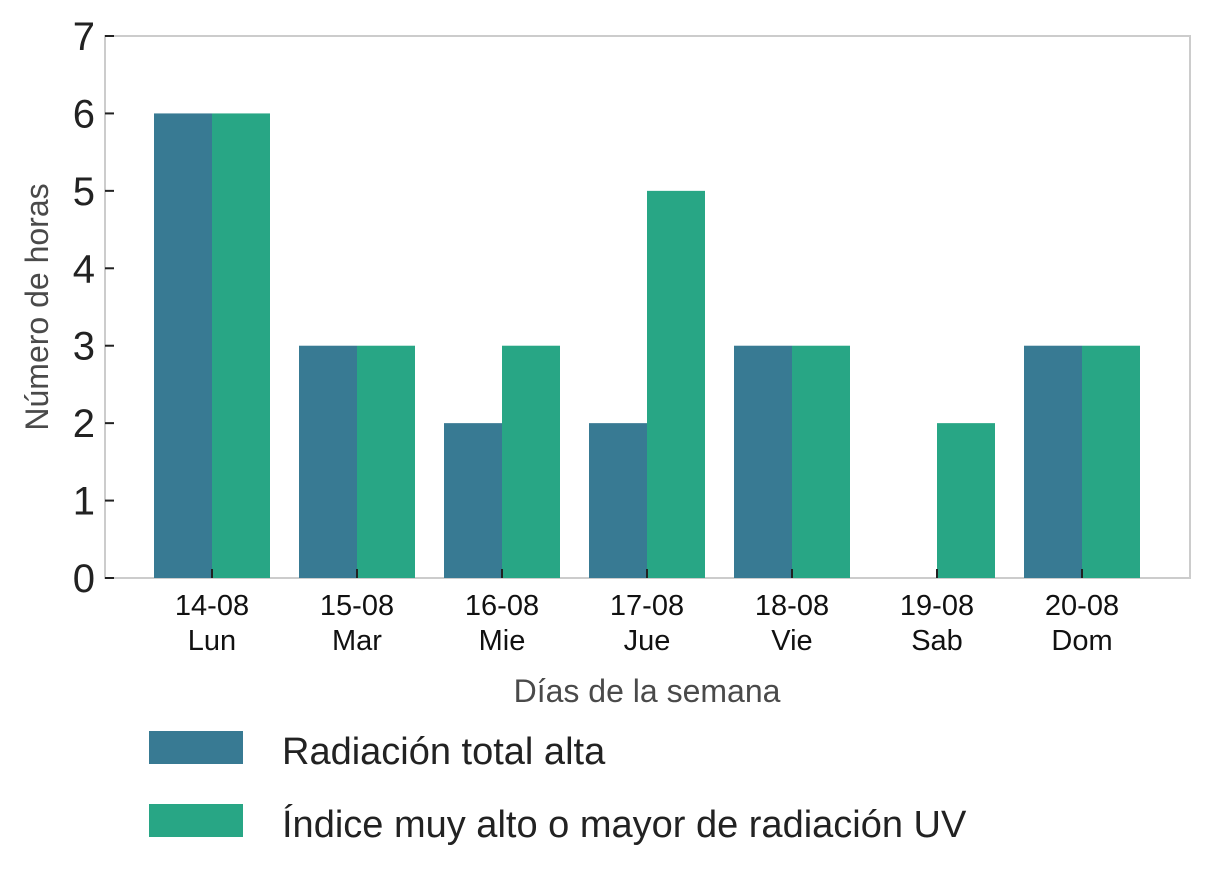 The height and width of the screenshot is (886, 1209). What do you see at coordinates (84, 579) in the screenshot?
I see `y-tick-label-0: 0` at bounding box center [84, 579].